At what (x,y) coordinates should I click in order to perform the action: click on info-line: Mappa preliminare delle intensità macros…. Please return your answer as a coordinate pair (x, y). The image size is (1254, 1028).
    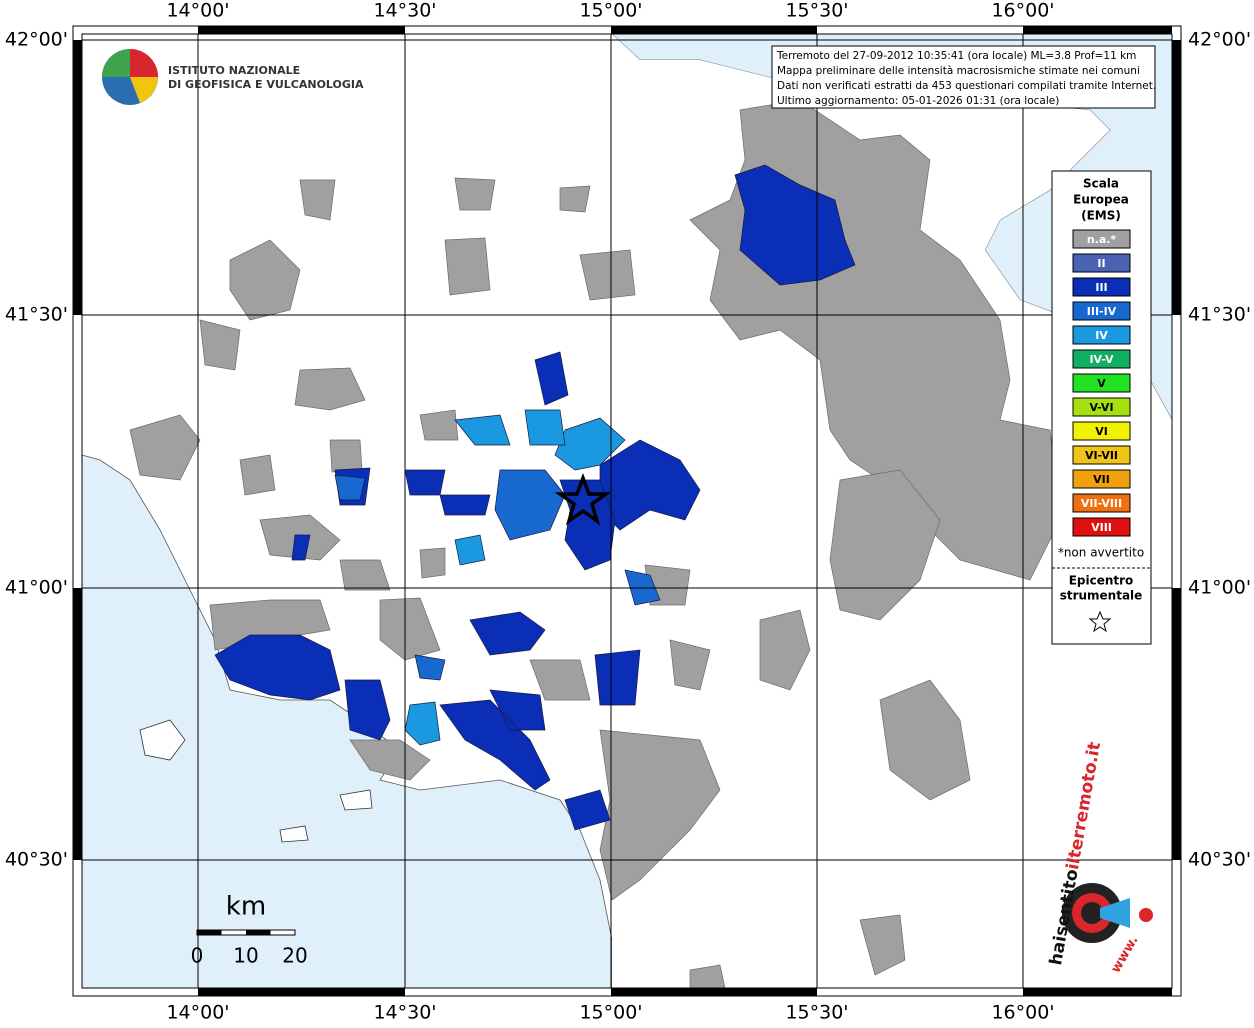
    Looking at the image, I should click on (958, 71).